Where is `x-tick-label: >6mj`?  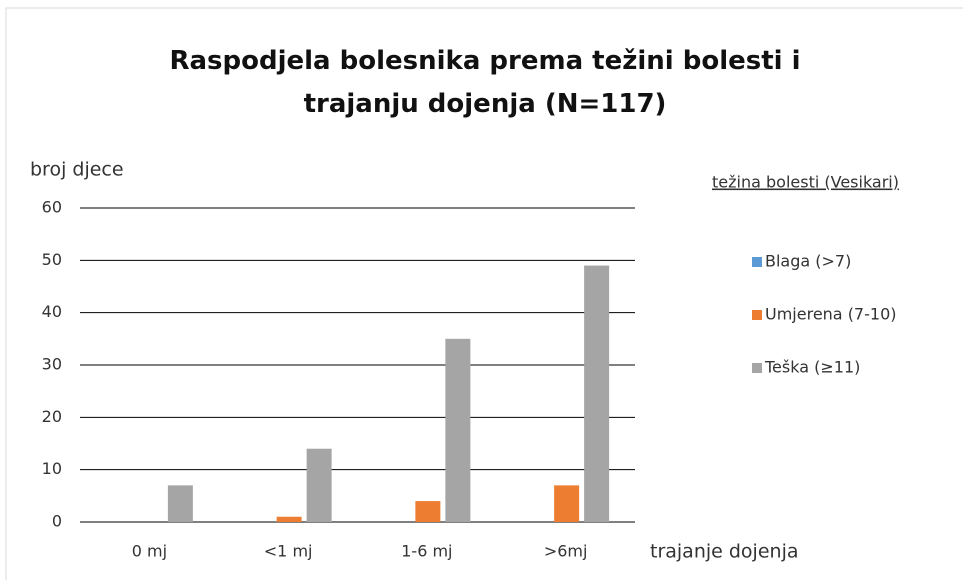
x-tick-label: >6mj is located at coordinates (566, 551).